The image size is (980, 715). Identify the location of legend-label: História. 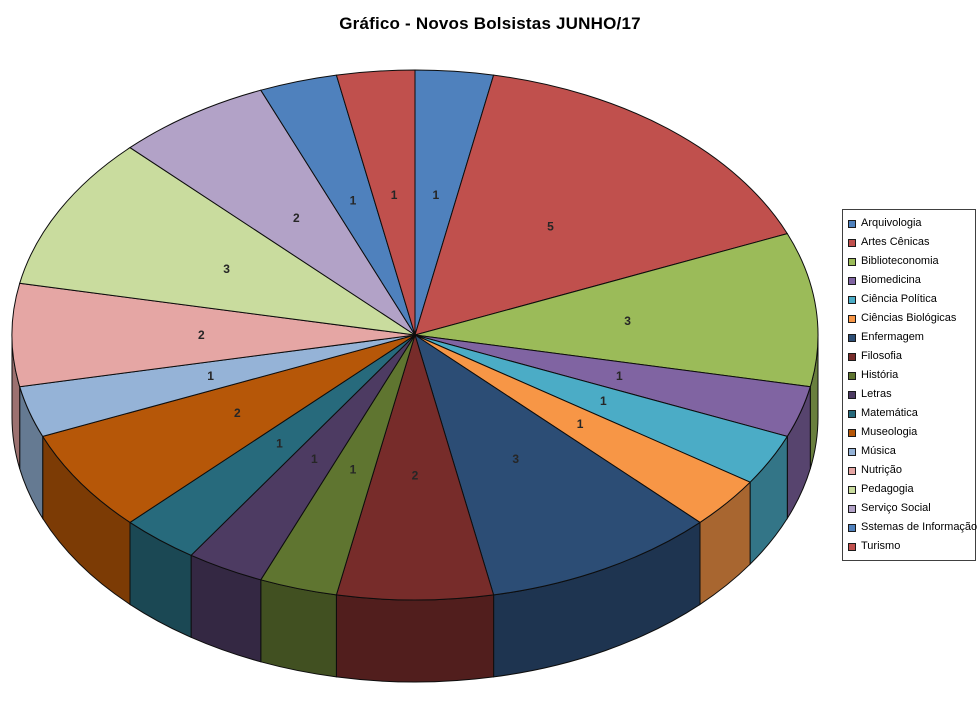
(880, 375).